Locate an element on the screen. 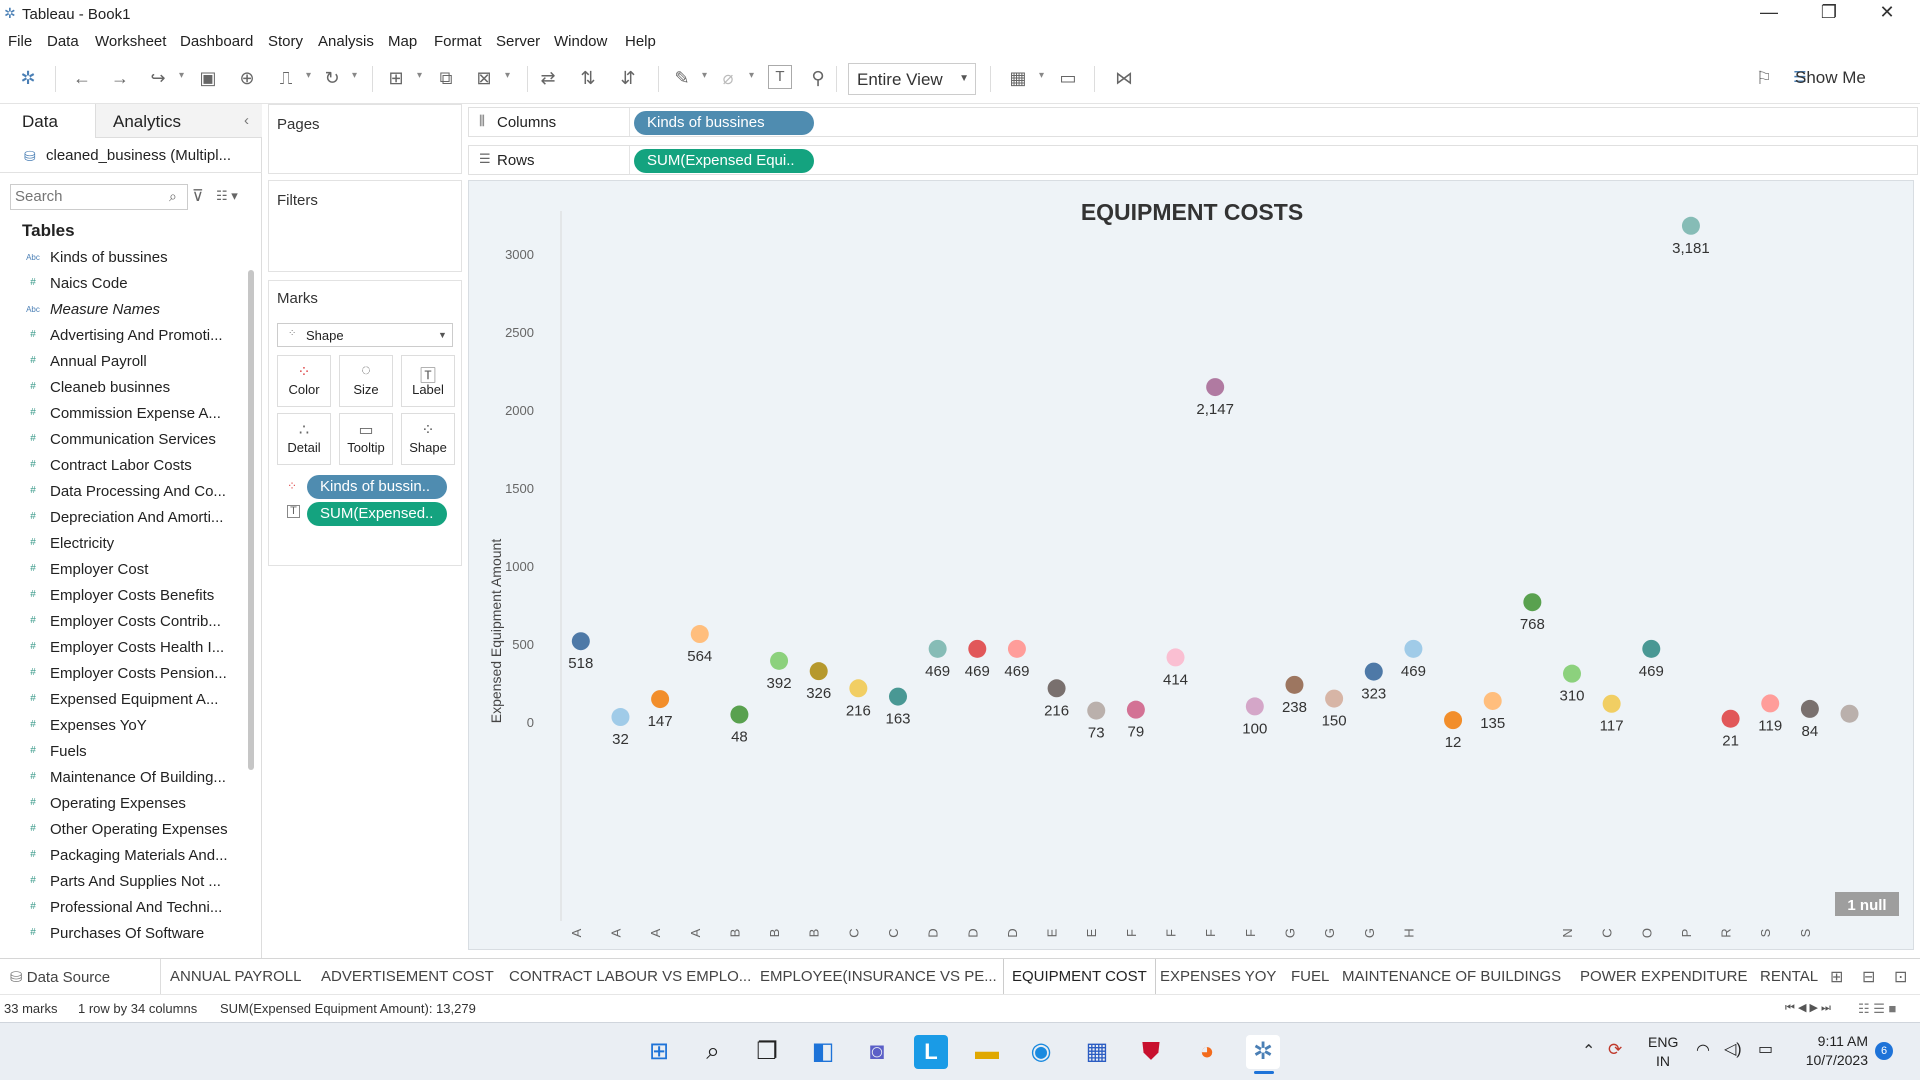  field-item: # Communication Services is located at coordinates (120, 441).